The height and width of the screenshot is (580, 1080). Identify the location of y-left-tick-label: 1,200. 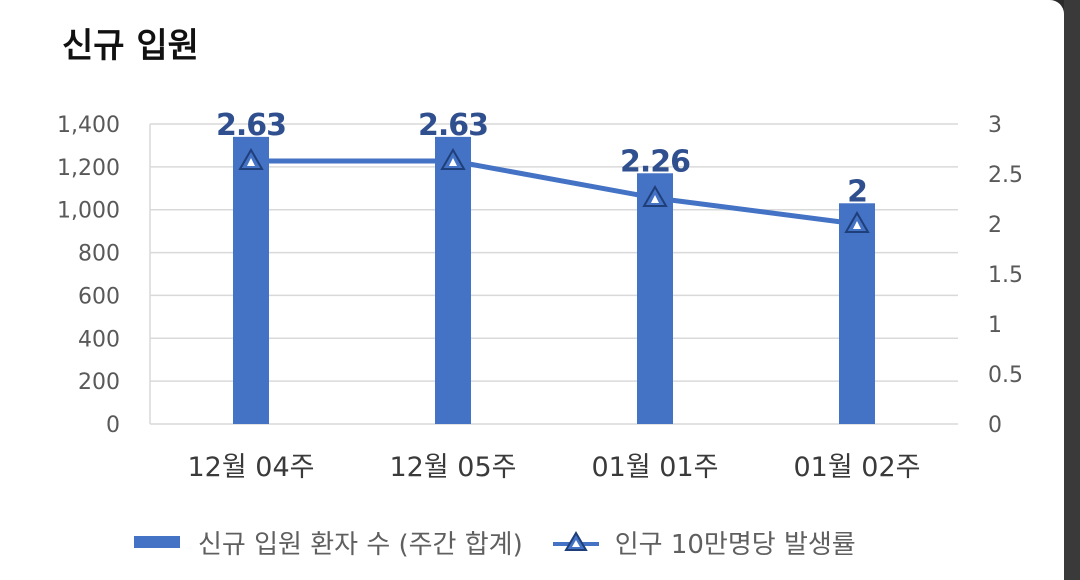
(88, 168).